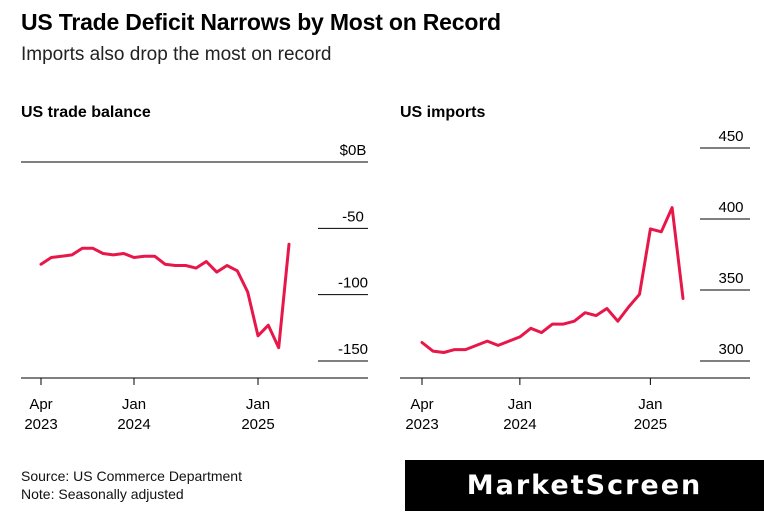 The height and width of the screenshot is (527, 764). I want to click on y-tick-label-balance-2: -100, so click(353, 283).